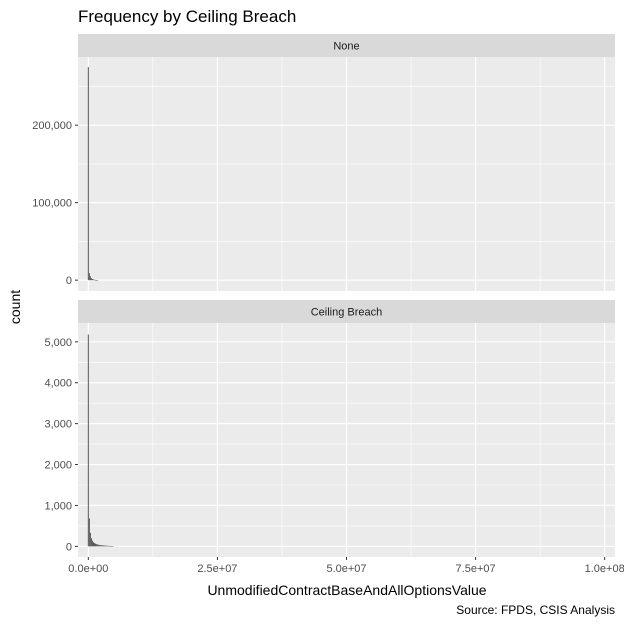 The width and height of the screenshot is (624, 624). I want to click on facet-strip-label: None, so click(346, 47).